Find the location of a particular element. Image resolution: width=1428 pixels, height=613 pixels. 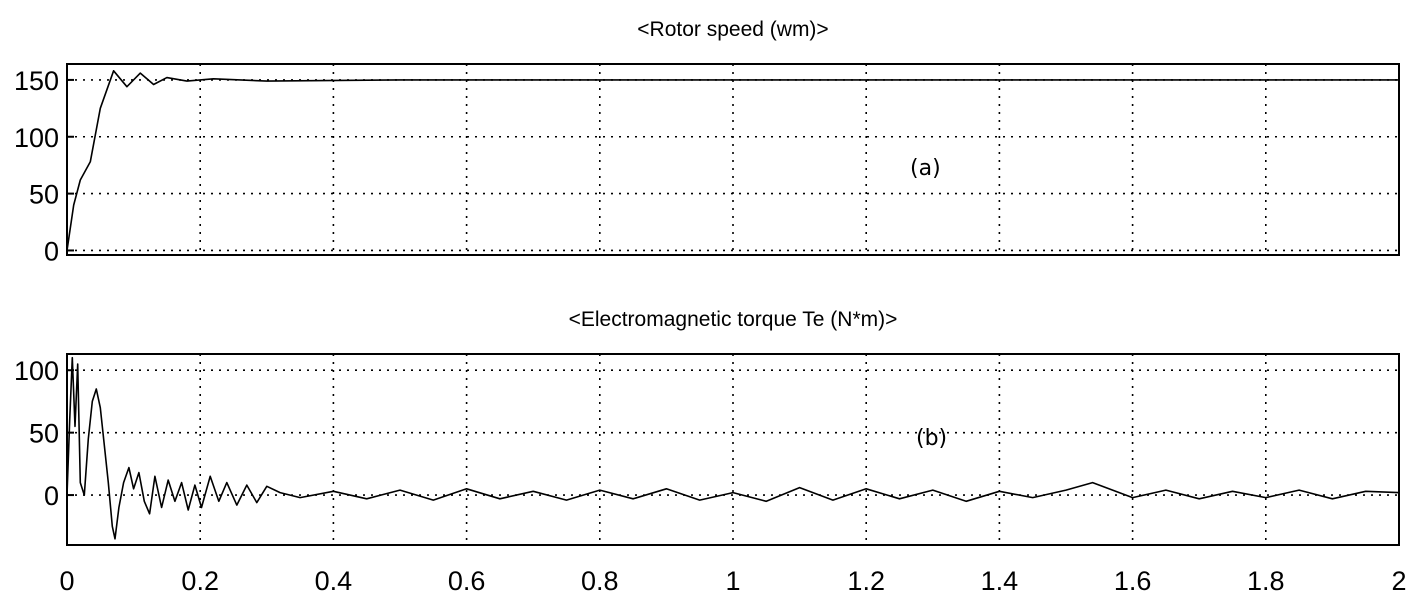

x-tick-label: 1.4 is located at coordinates (1000, 581).